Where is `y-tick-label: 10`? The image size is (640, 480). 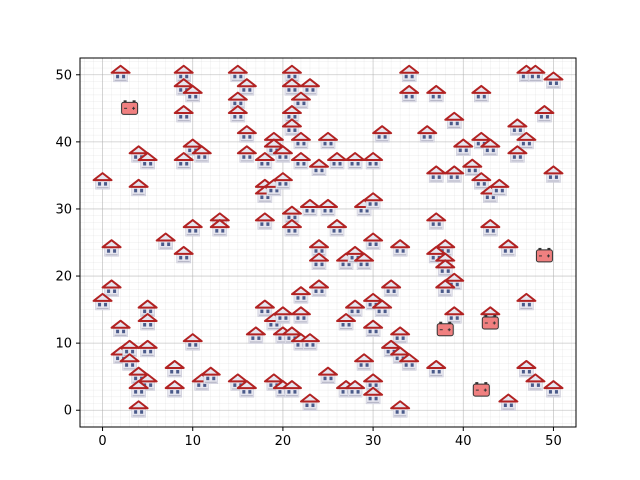 y-tick-label: 10 is located at coordinates (63, 344).